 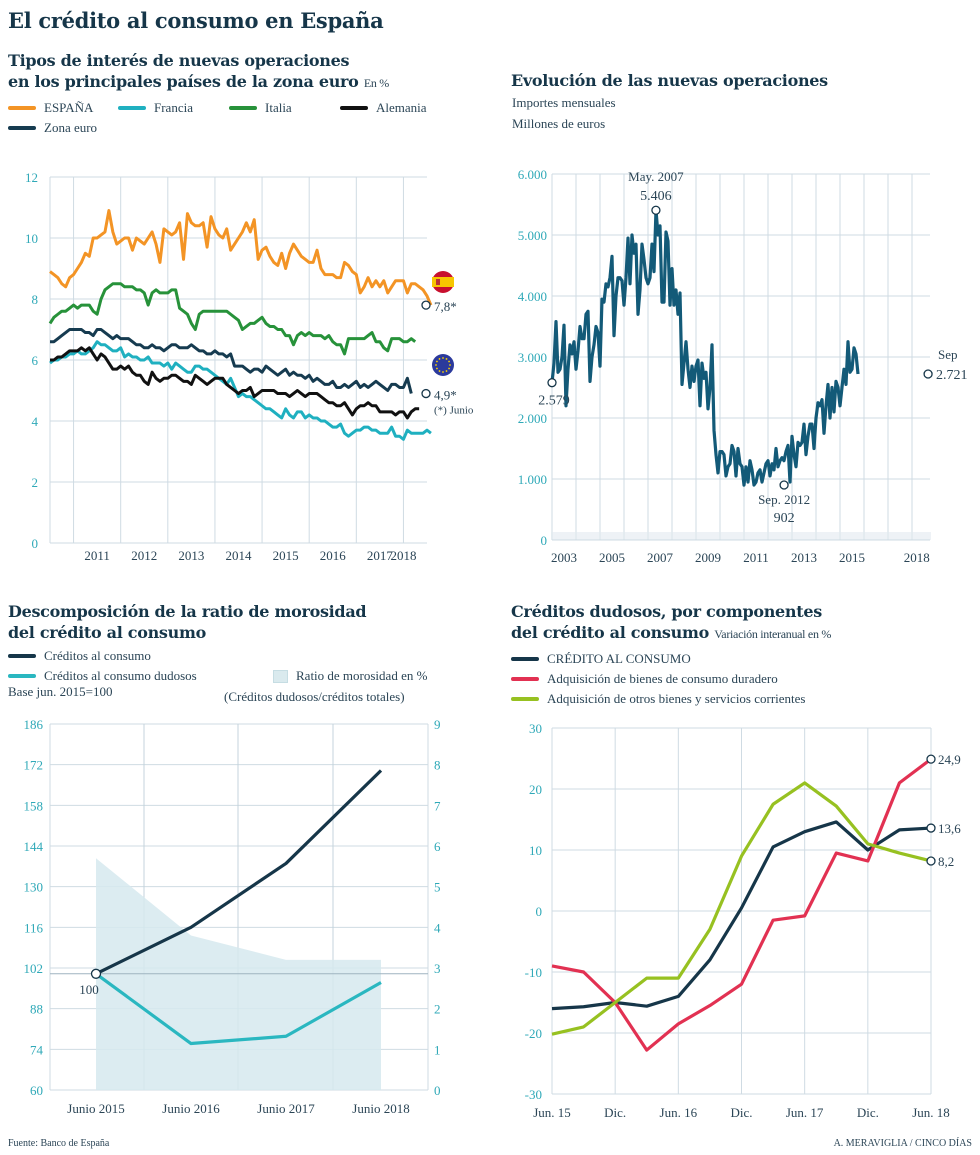 I want to click on flag-blue, so click(x=443, y=365).